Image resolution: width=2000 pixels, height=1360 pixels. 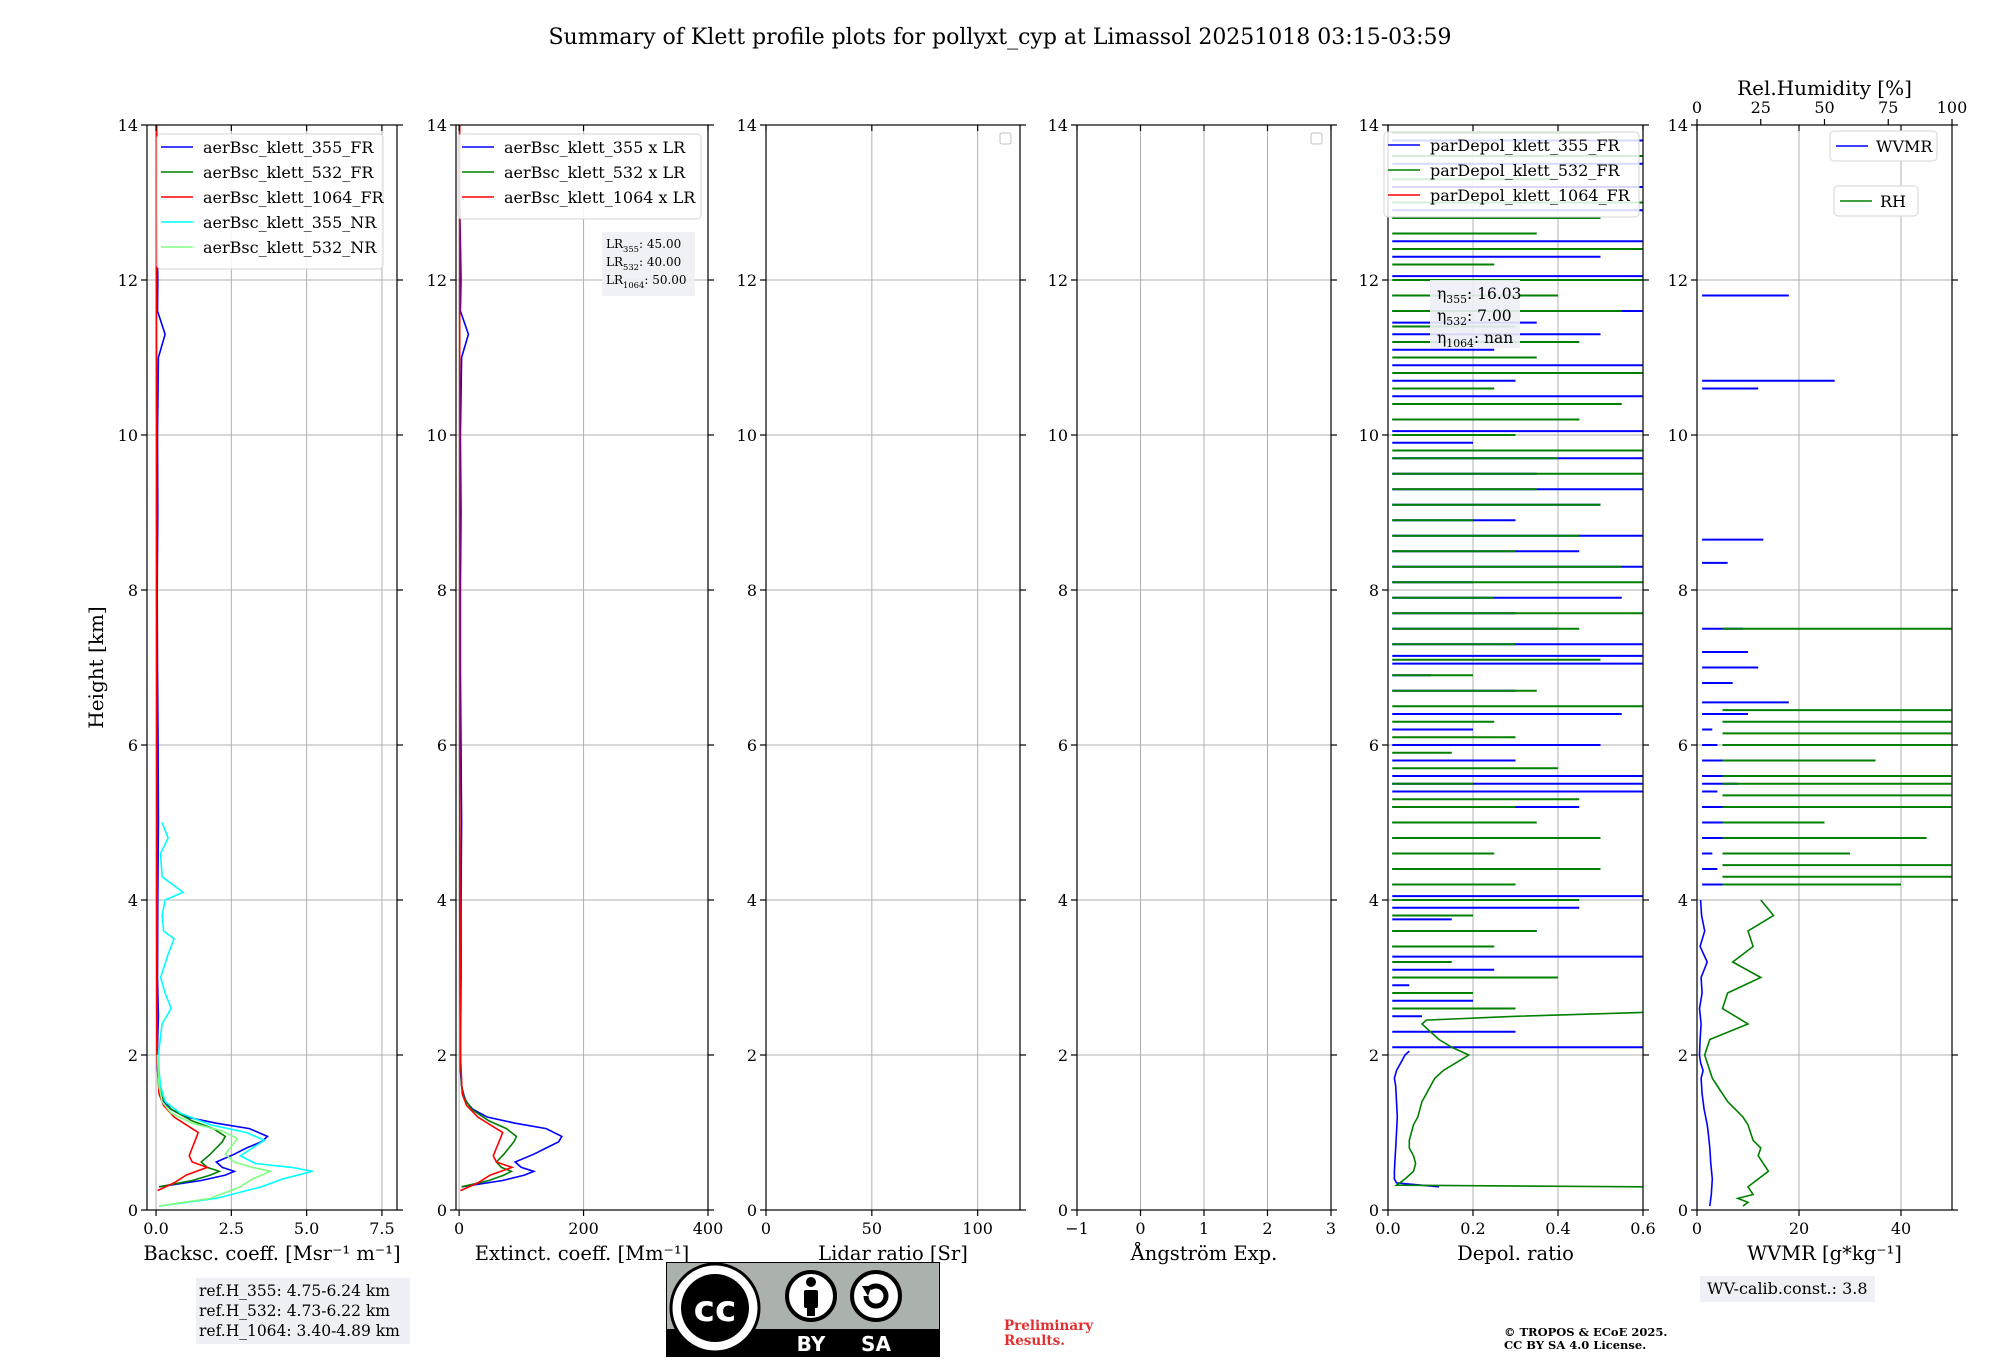 What do you see at coordinates (595, 147) in the screenshot?
I see `legend-entry: aerBsc_klett_355 x LR` at bounding box center [595, 147].